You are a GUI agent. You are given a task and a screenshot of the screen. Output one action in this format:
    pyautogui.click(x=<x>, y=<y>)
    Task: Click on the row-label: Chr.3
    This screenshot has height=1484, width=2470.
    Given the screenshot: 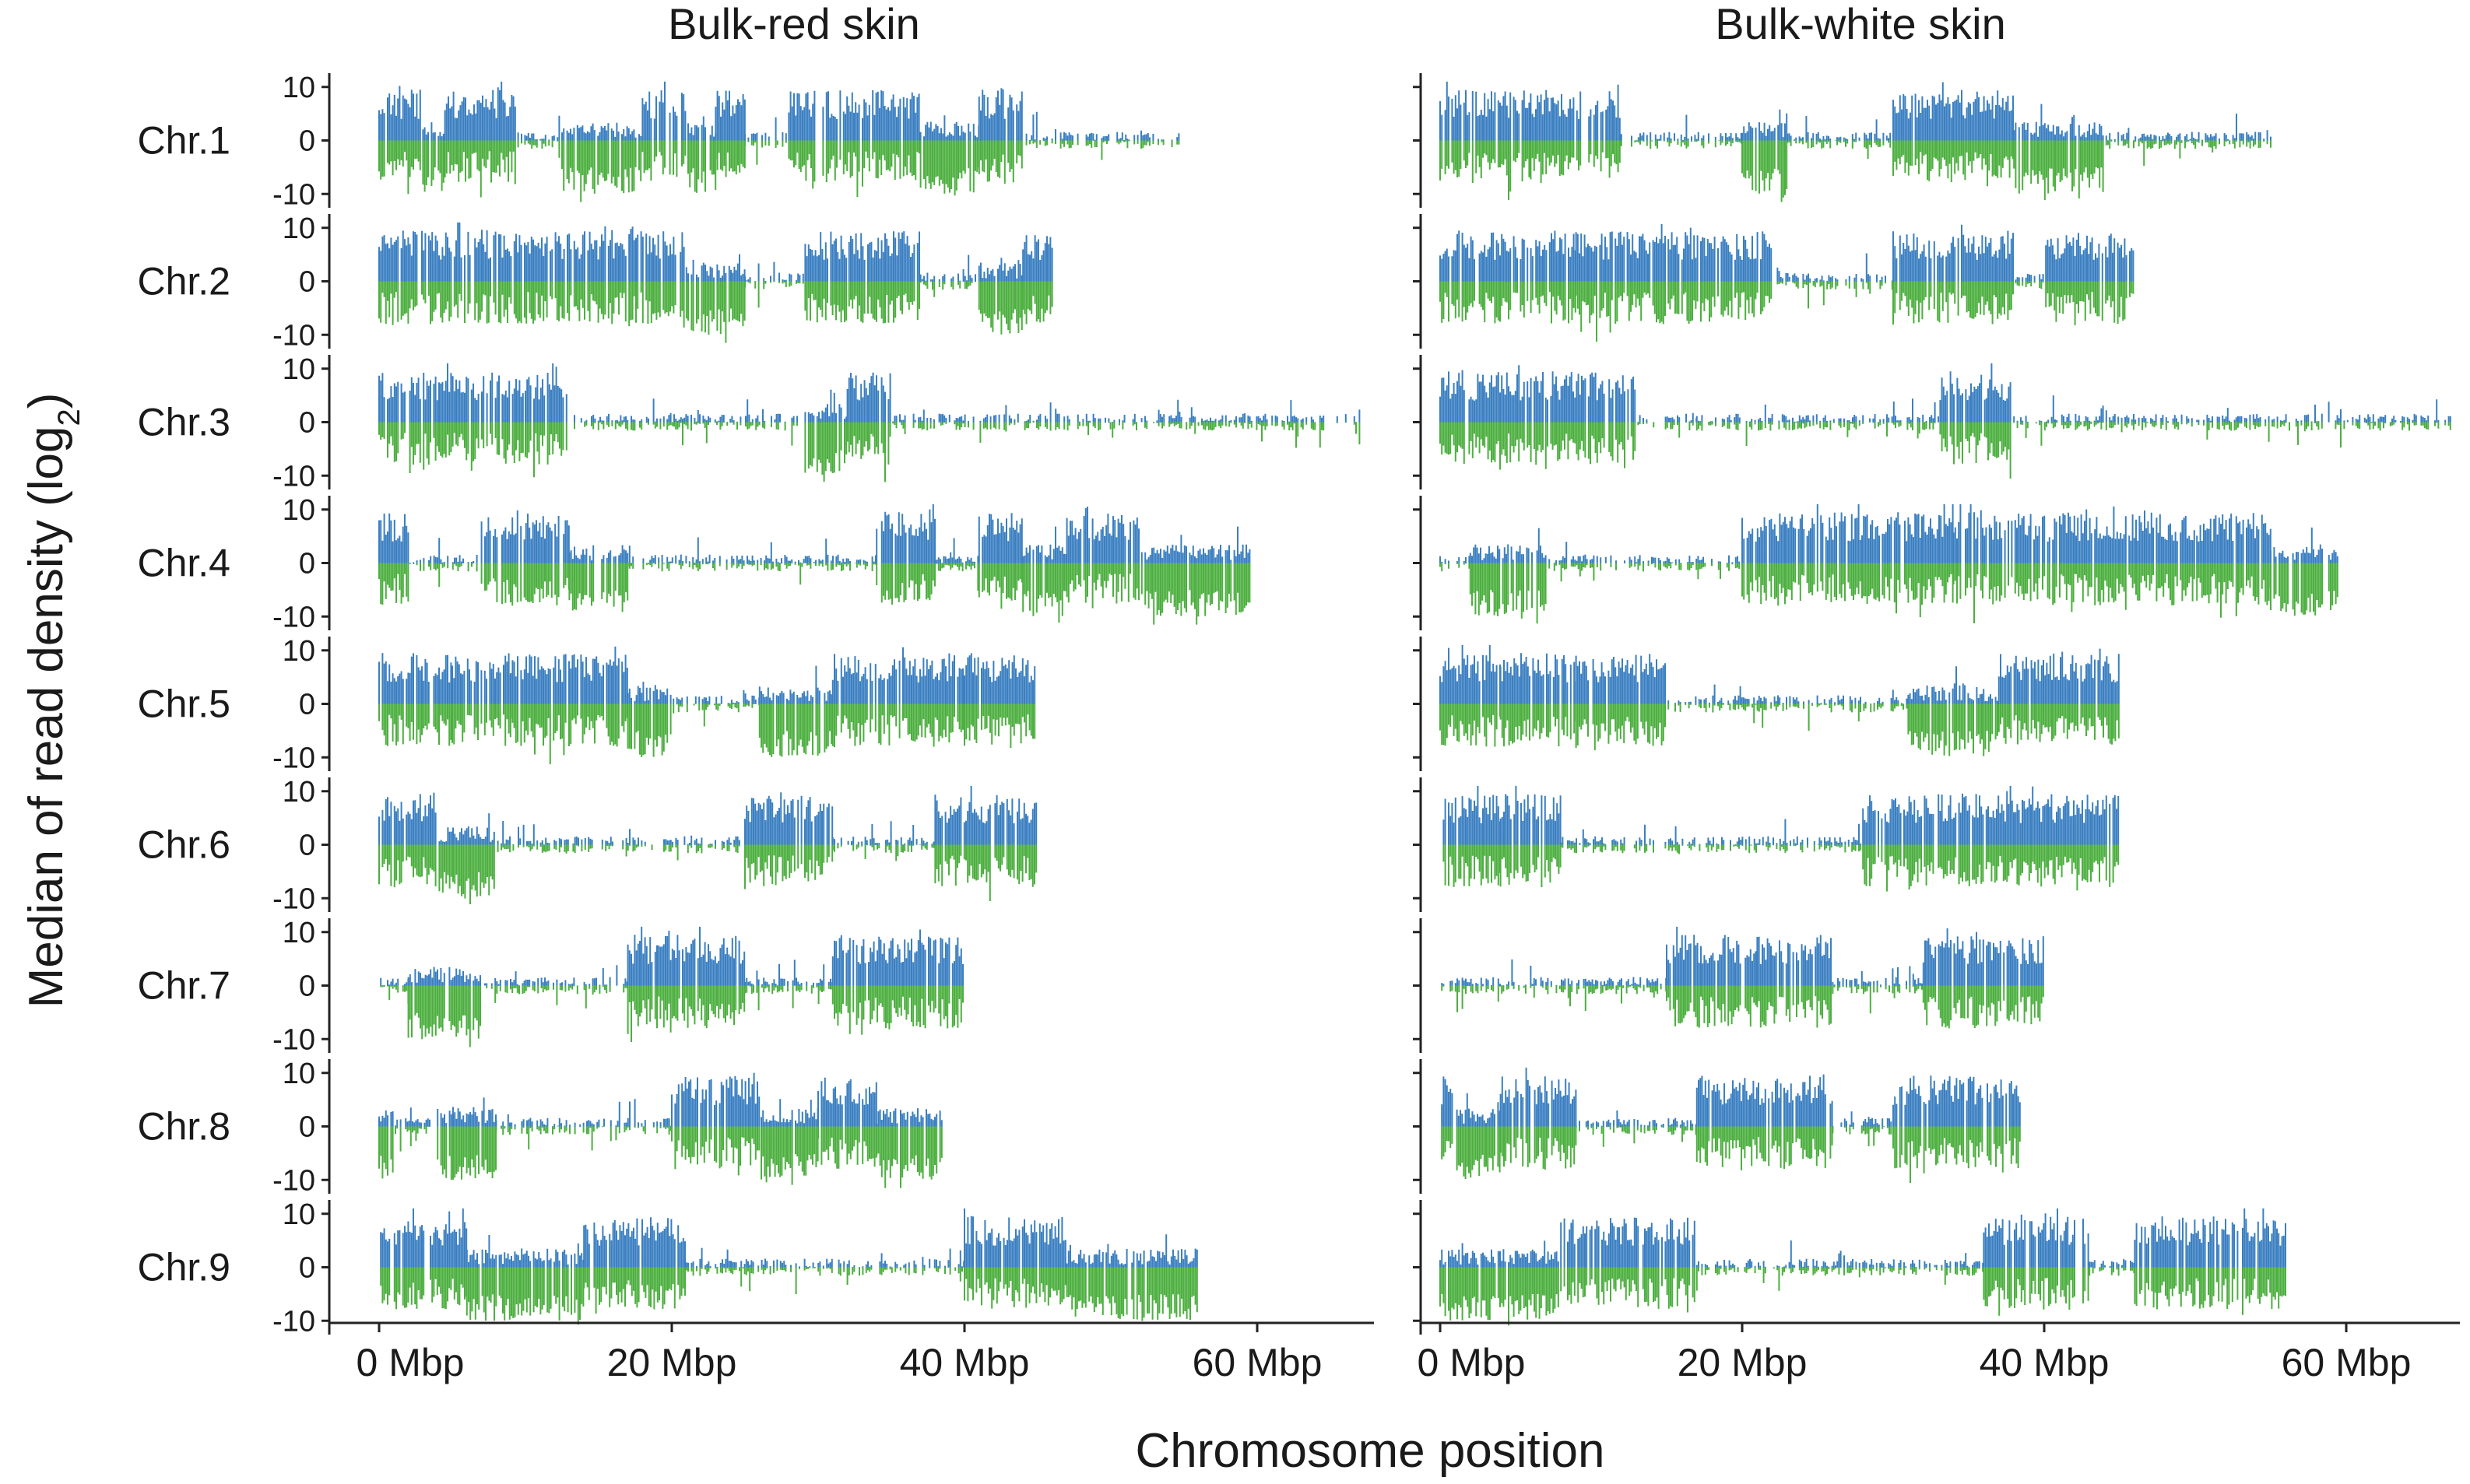 What is the action you would take?
    pyautogui.click(x=184, y=422)
    